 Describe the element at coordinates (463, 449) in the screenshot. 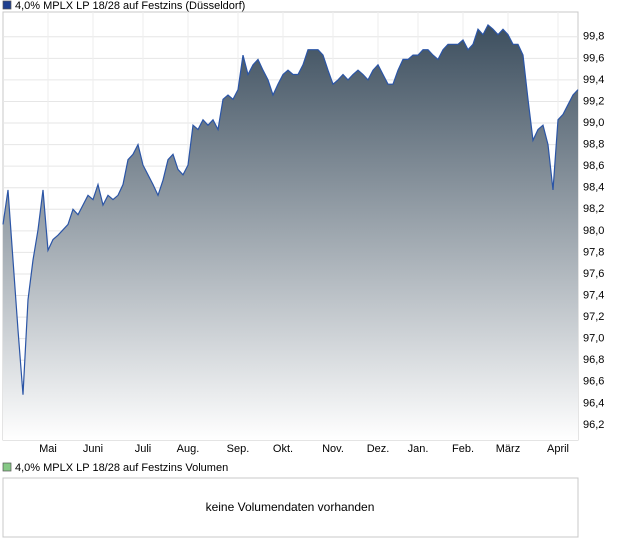

I see `x-tick-label: Feb.` at that location.